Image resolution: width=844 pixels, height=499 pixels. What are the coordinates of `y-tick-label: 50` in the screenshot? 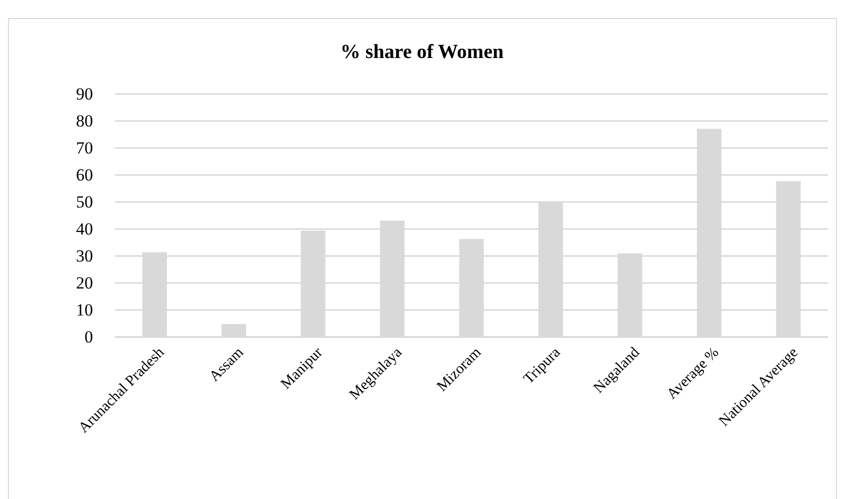 It's located at (84, 202).